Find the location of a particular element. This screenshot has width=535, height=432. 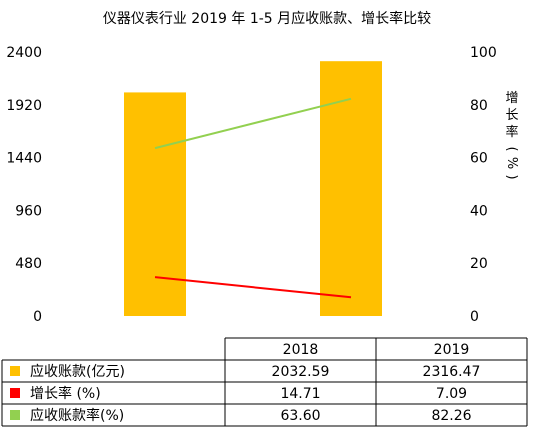

y-right-tick-label: 60 is located at coordinates (479, 159).